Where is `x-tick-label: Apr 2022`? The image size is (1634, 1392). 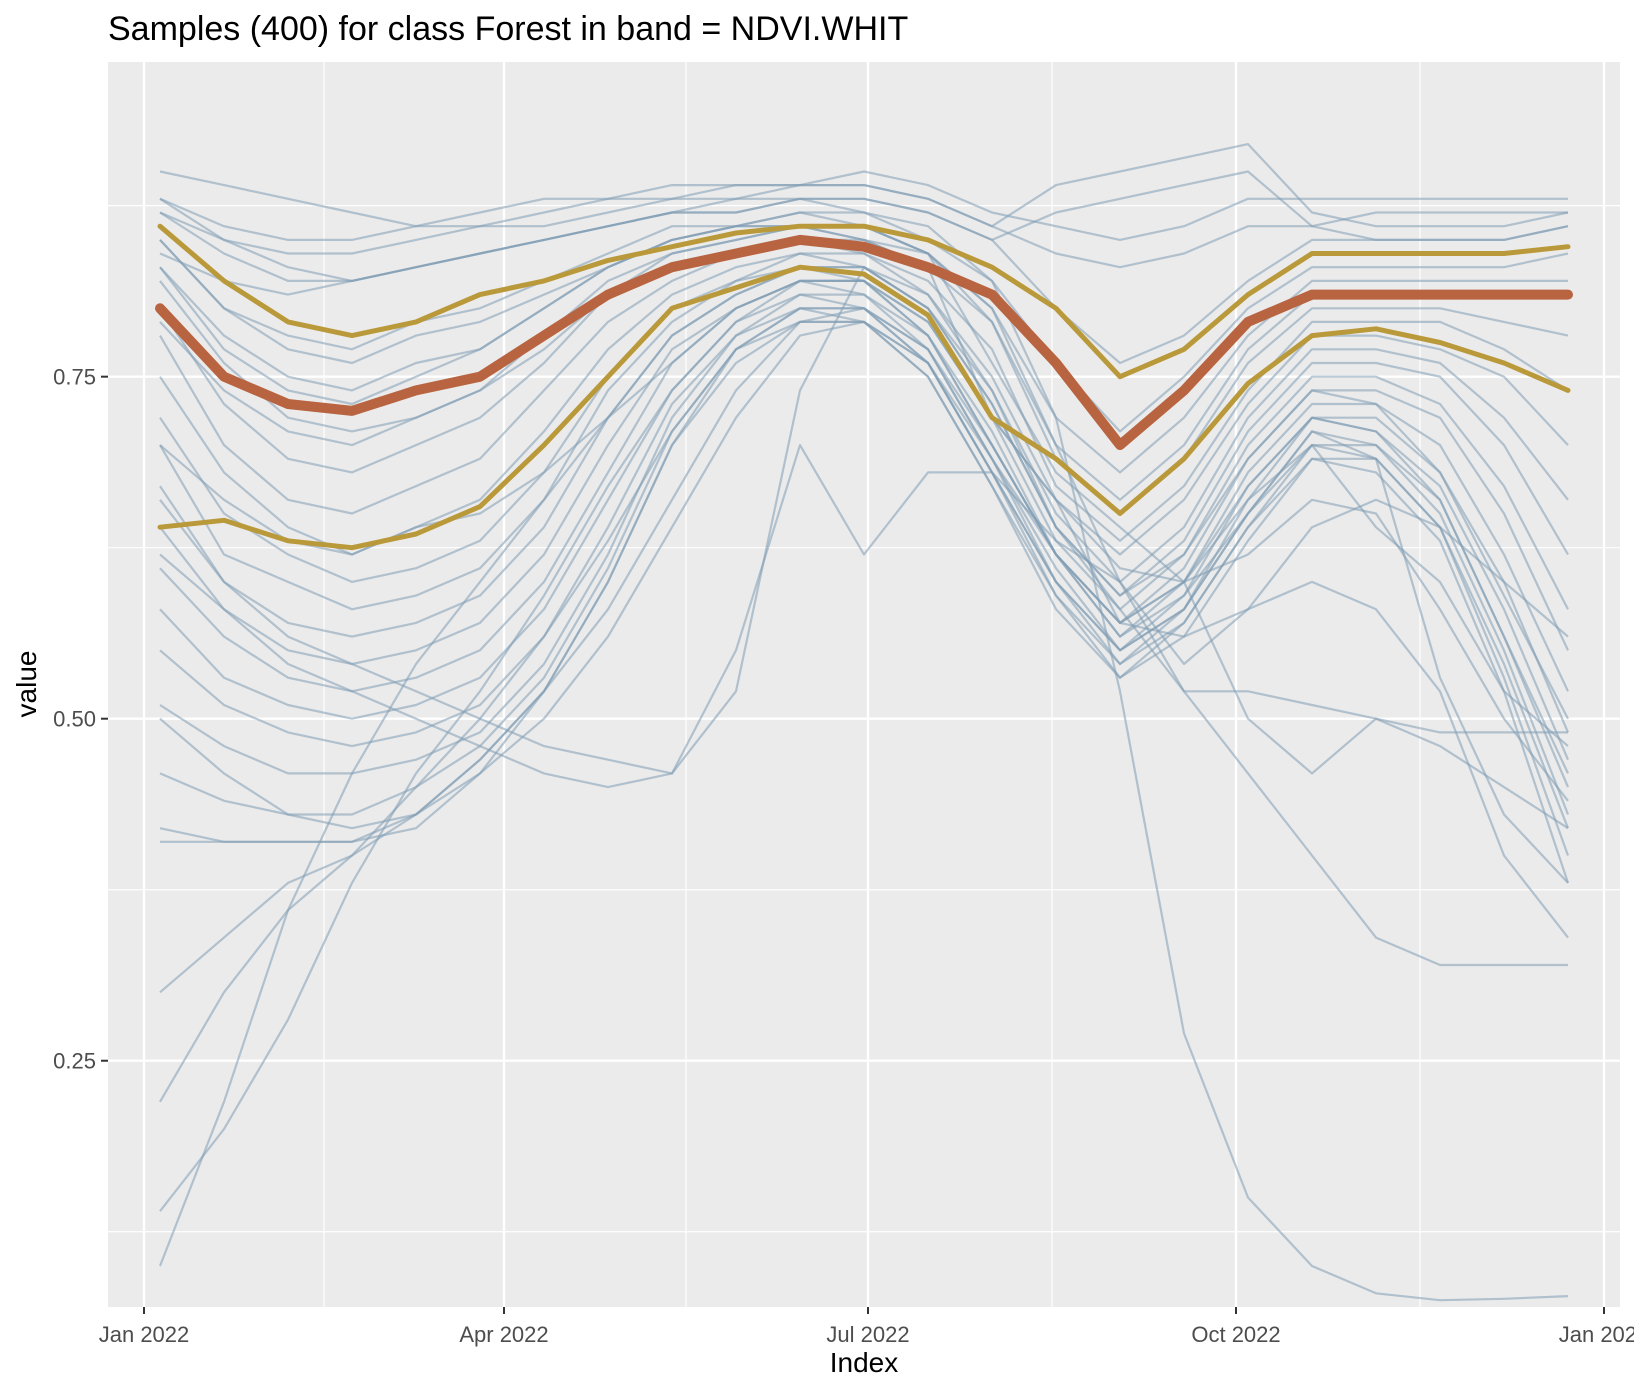
x-tick-label: Apr 2022 is located at coordinates (503, 1334).